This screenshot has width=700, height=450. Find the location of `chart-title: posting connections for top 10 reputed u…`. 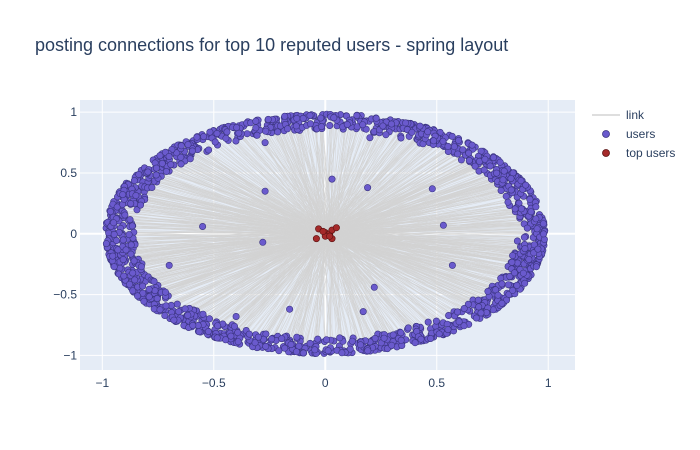

chart-title: posting connections for top 10 reputed u… is located at coordinates (271, 45).